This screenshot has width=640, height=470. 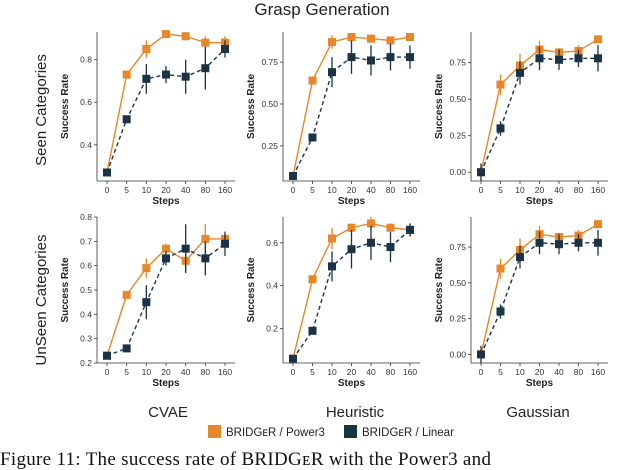 What do you see at coordinates (107, 372) in the screenshot?
I see `x-tick-label: 0` at bounding box center [107, 372].